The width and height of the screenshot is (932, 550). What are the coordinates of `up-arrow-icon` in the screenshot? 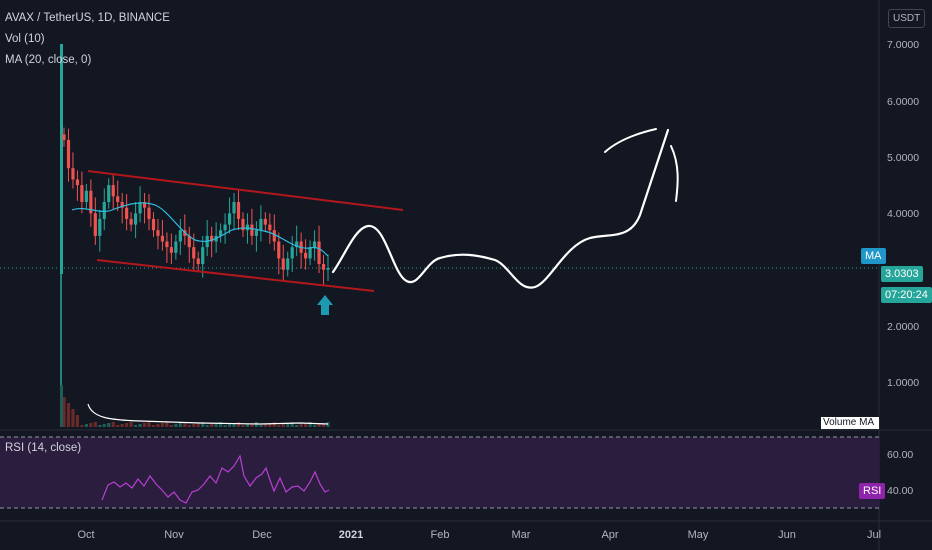 It's located at (325, 305).